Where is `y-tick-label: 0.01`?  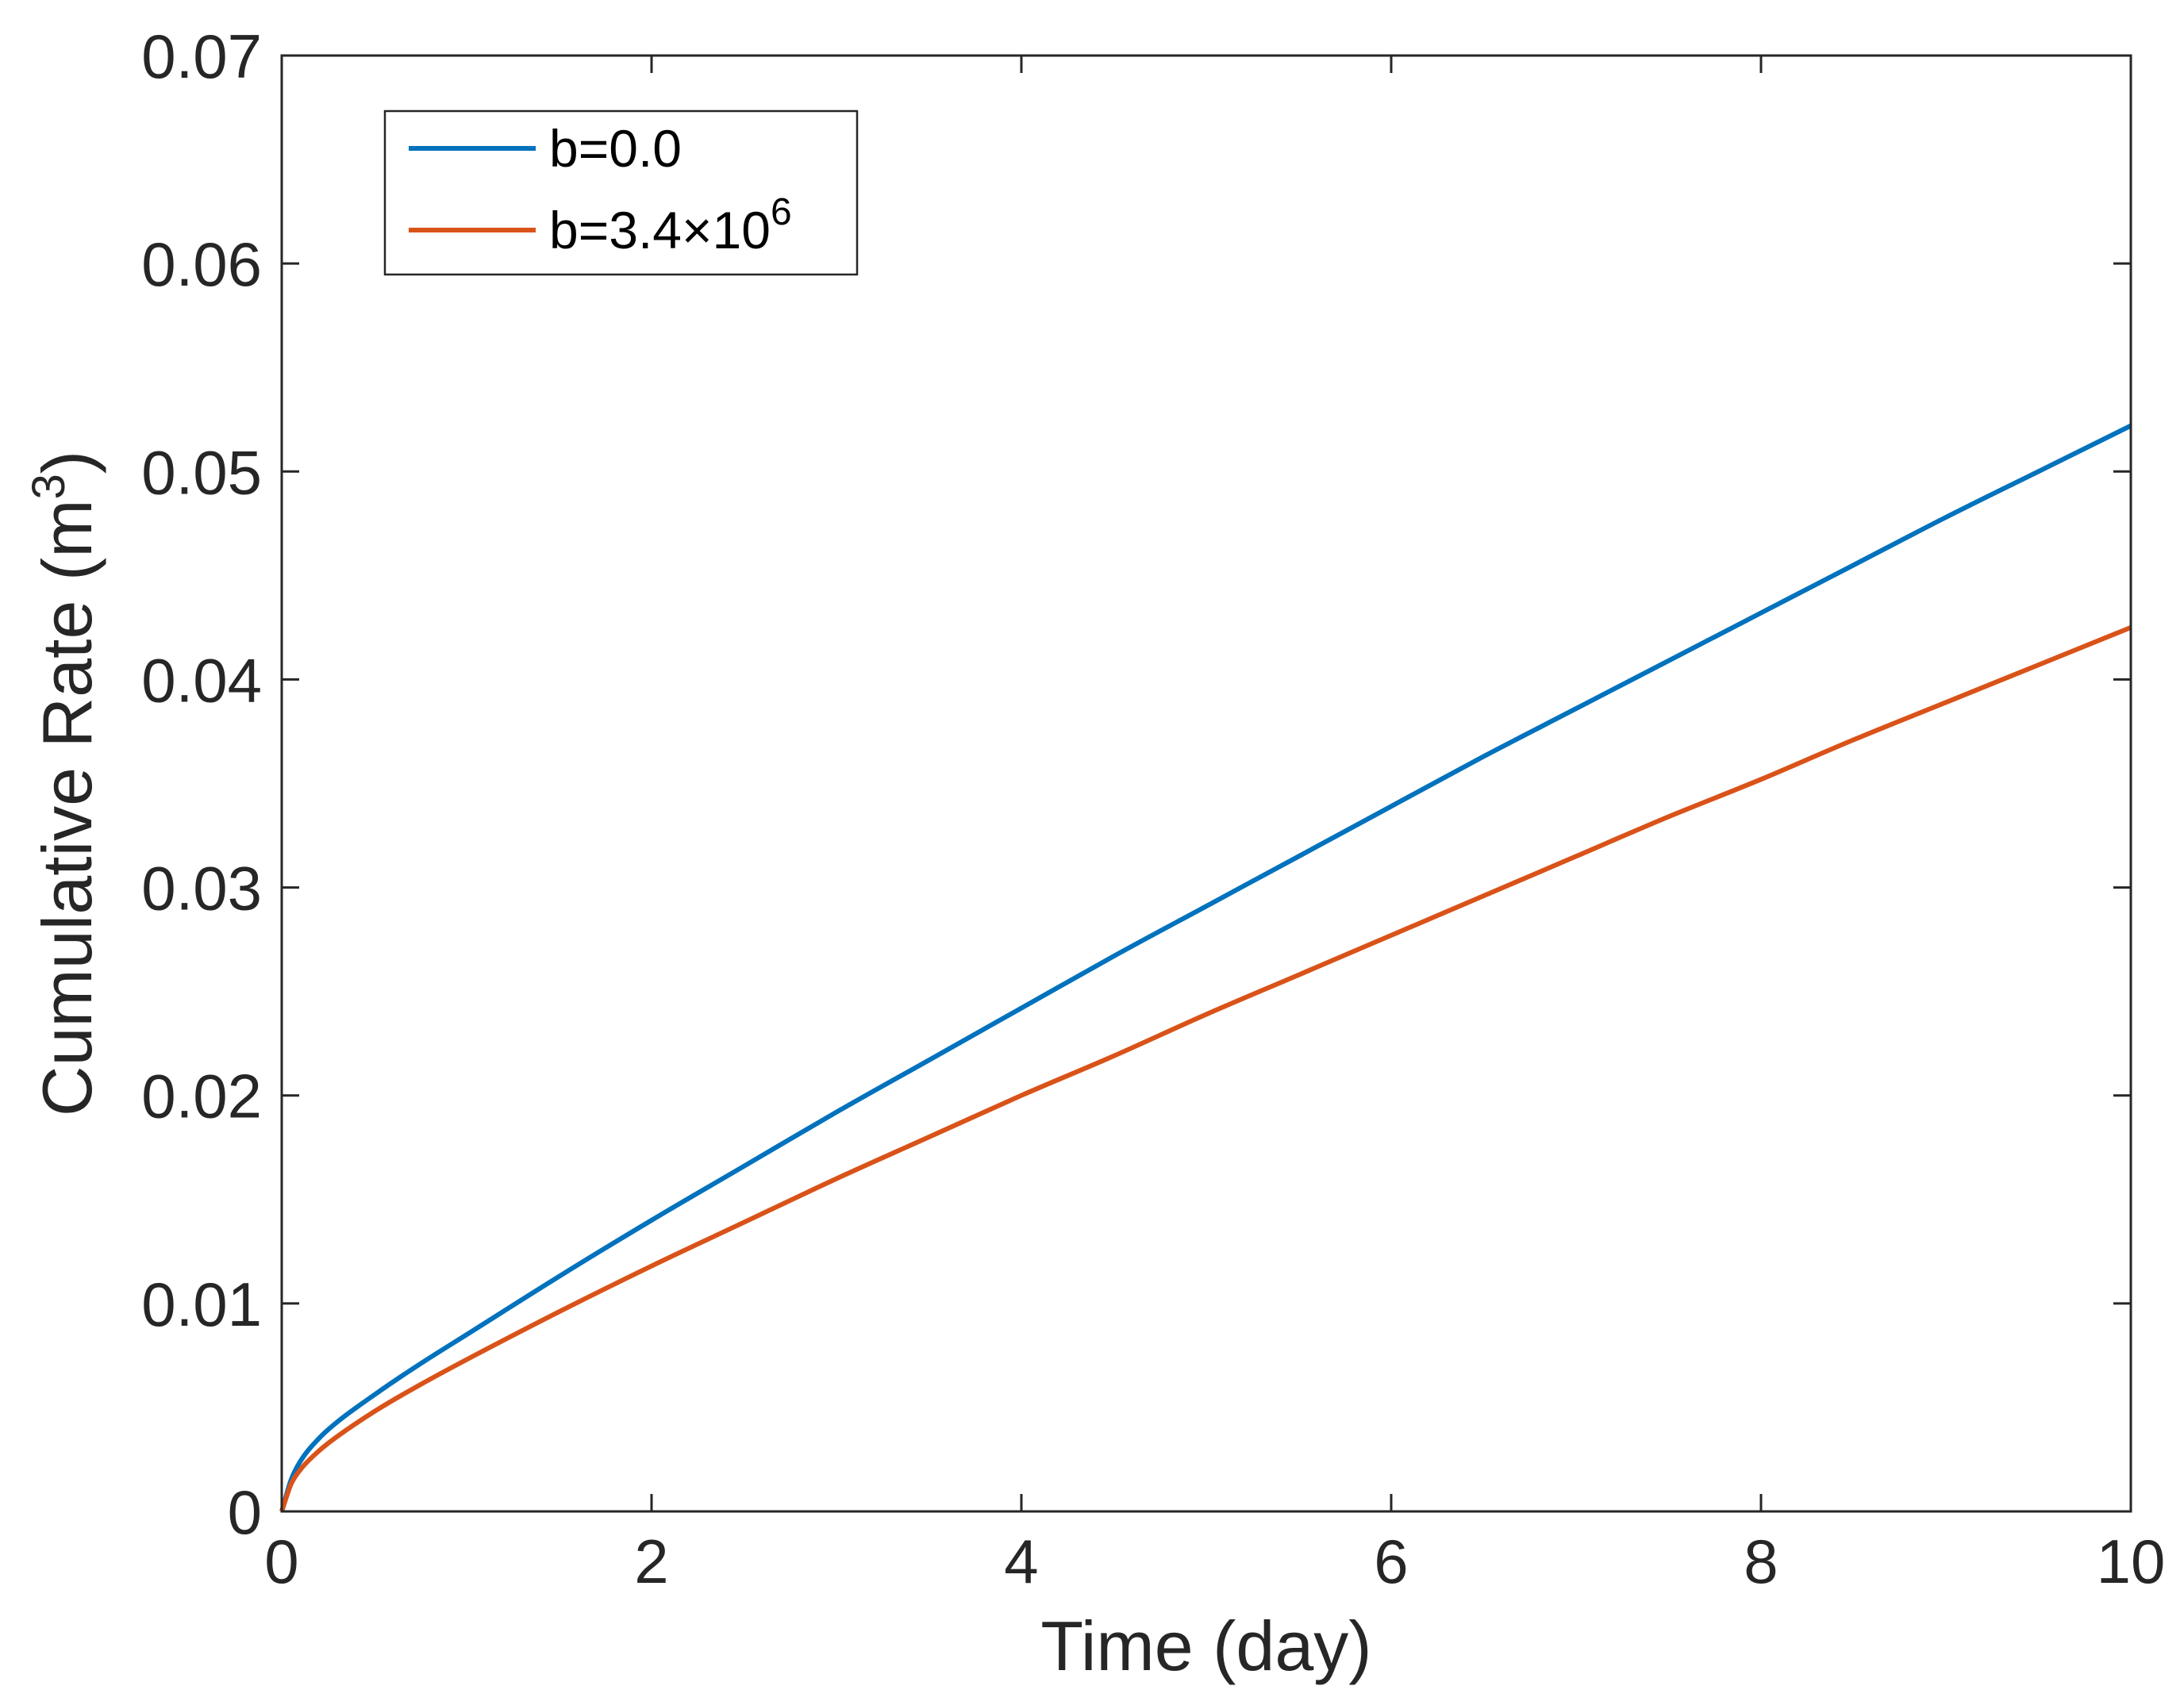 y-tick-label: 0.01 is located at coordinates (201, 1304).